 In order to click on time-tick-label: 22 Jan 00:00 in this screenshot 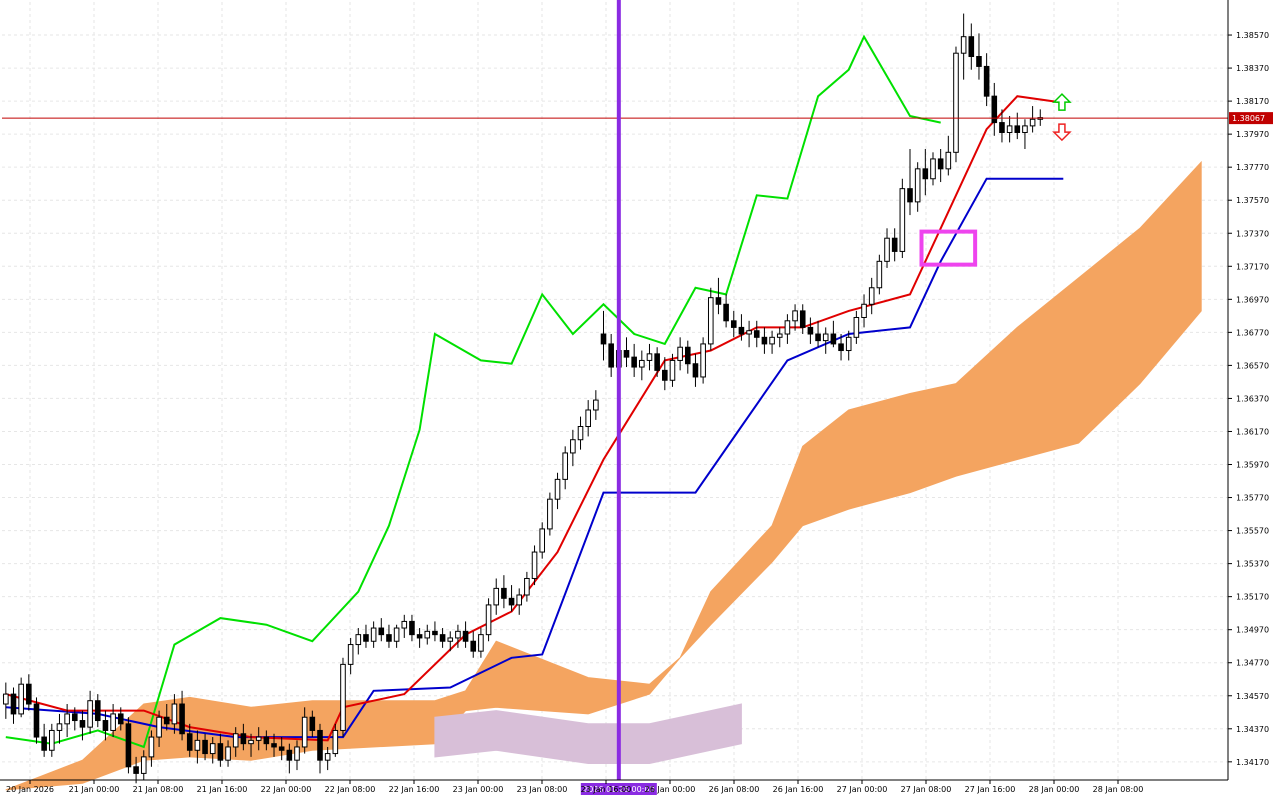, I will do `click(286, 789)`.